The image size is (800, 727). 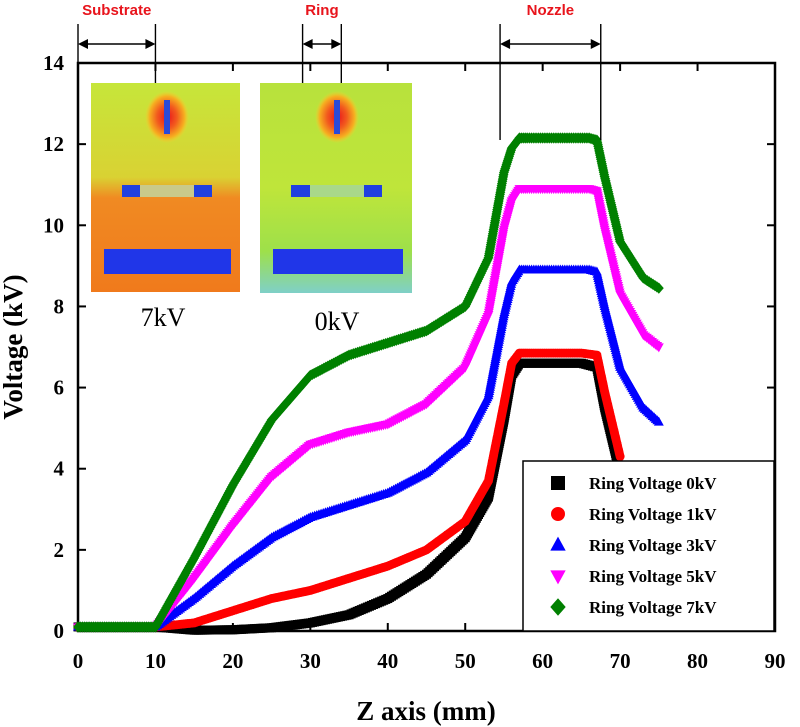 I want to click on region-label: Nozzle, so click(x=551, y=10).